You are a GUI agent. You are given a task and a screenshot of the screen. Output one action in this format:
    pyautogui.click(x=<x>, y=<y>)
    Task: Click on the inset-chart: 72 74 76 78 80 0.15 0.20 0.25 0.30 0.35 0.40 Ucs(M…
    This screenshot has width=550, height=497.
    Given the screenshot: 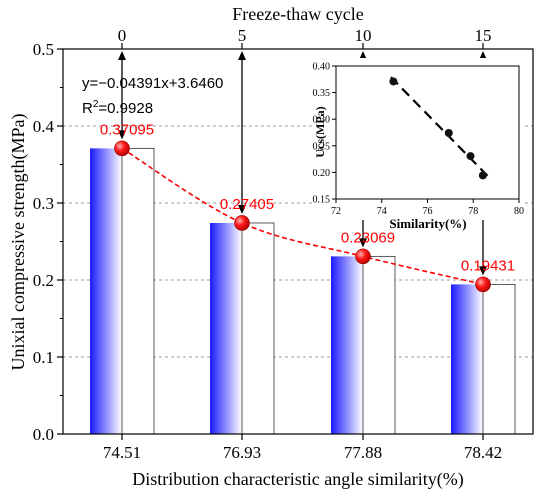 What is the action you would take?
    pyautogui.click(x=419, y=144)
    